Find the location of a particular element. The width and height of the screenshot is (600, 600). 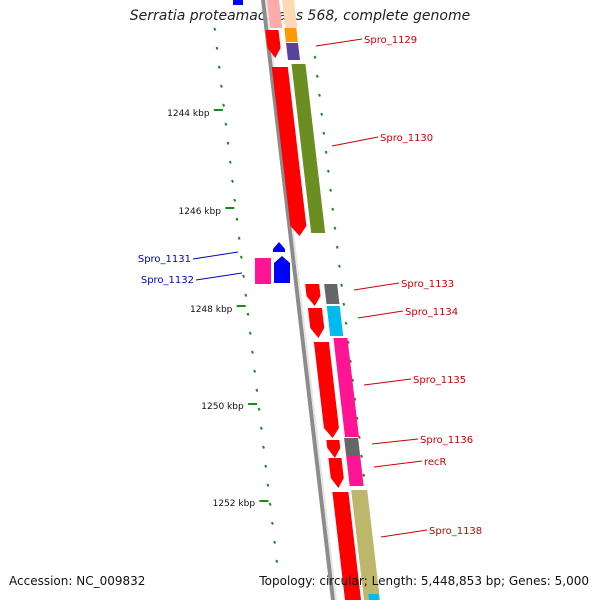

gene-spro-1138-cds is located at coordinates (346, 546).